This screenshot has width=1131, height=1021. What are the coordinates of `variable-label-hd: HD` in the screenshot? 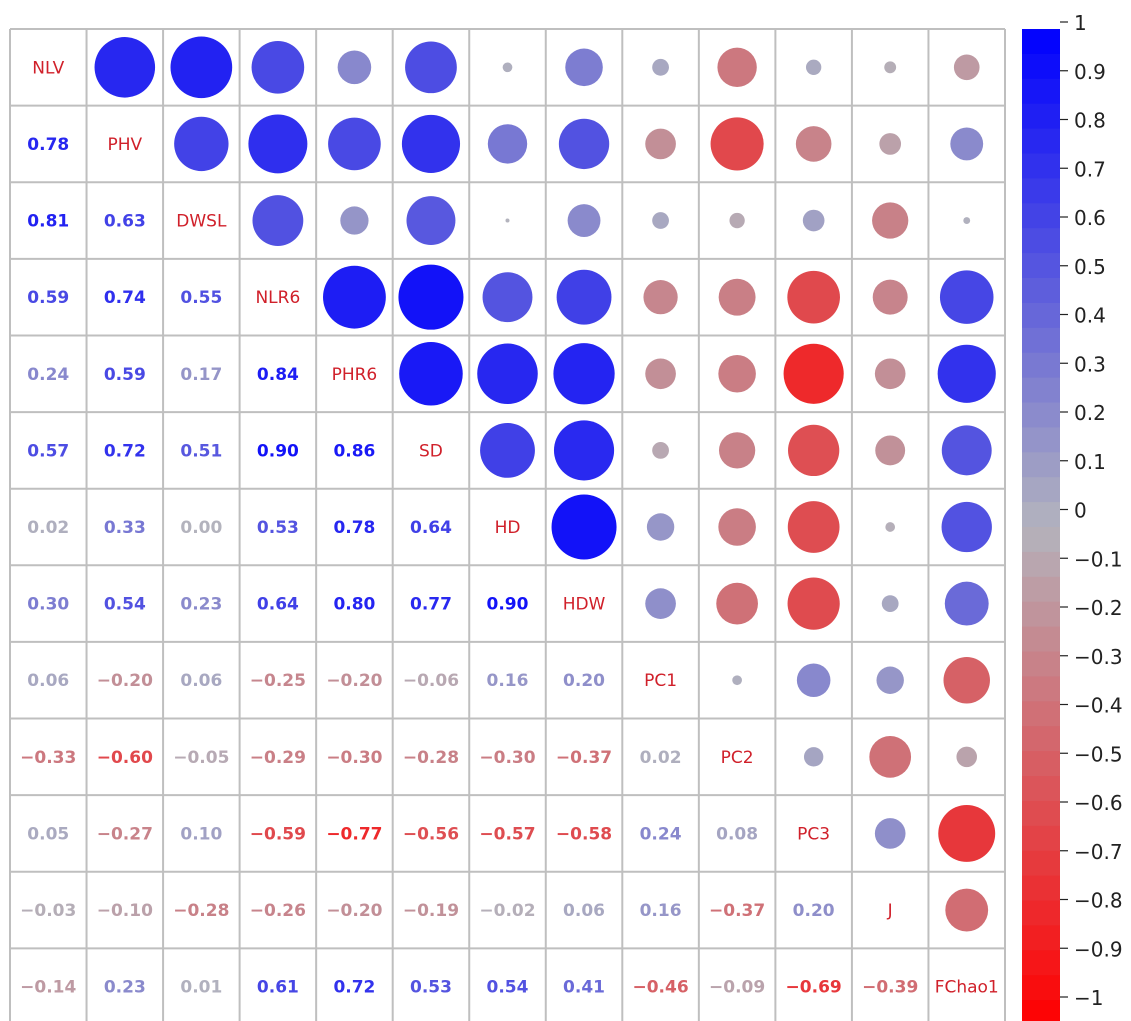 It's located at (508, 528).